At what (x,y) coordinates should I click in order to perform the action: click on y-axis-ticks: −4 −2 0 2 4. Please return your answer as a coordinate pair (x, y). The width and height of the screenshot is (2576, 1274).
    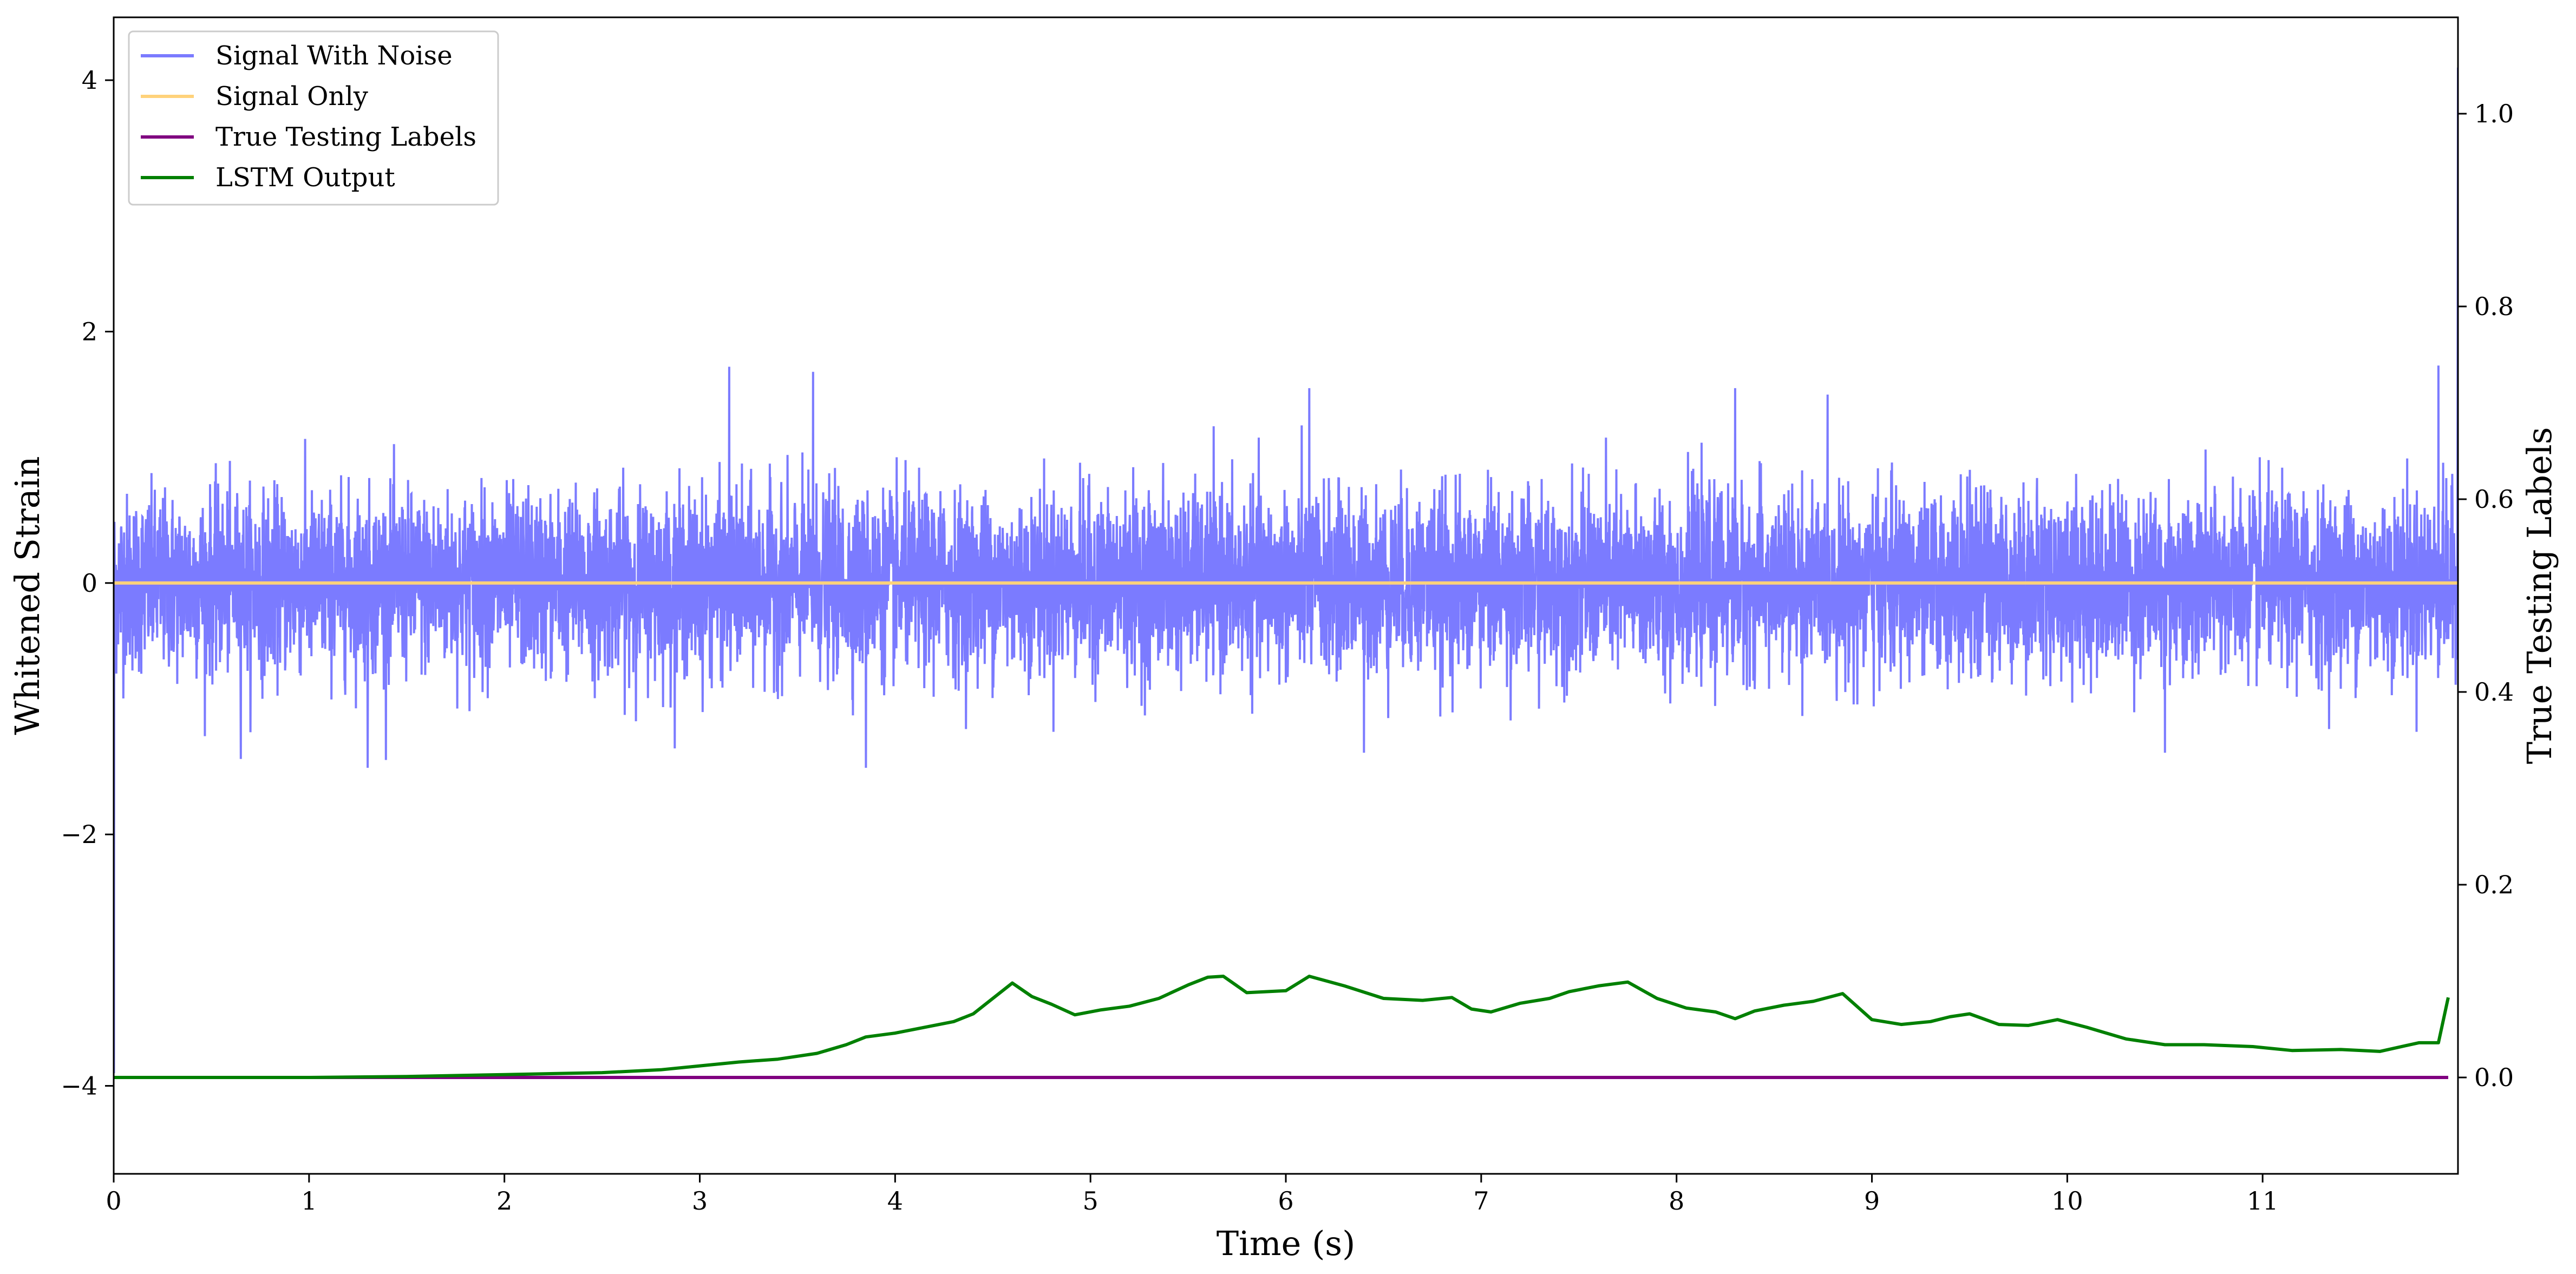
    Looking at the image, I should click on (88, 583).